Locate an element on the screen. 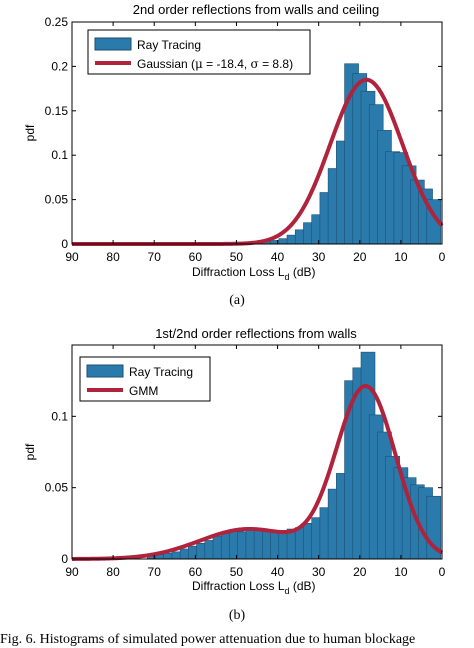 Image resolution: width=474 pixels, height=648 pixels. chart-a-x-tick-label: 30 is located at coordinates (319, 257).